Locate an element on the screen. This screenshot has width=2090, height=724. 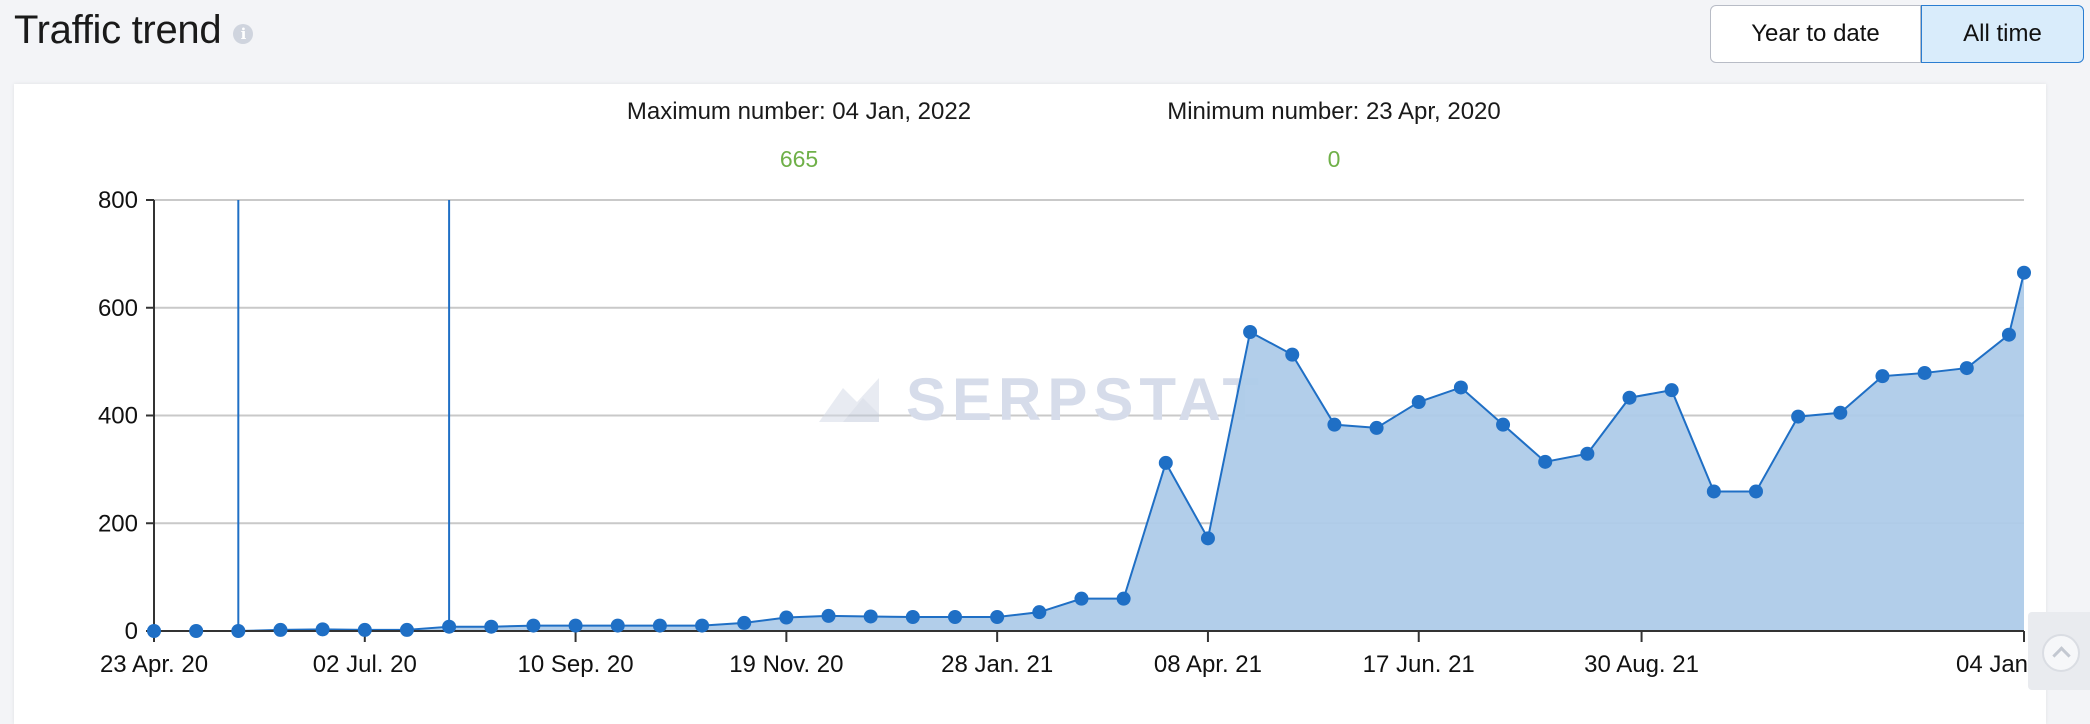
x-tick-label: 30 Aug. 21 is located at coordinates (1641, 664).